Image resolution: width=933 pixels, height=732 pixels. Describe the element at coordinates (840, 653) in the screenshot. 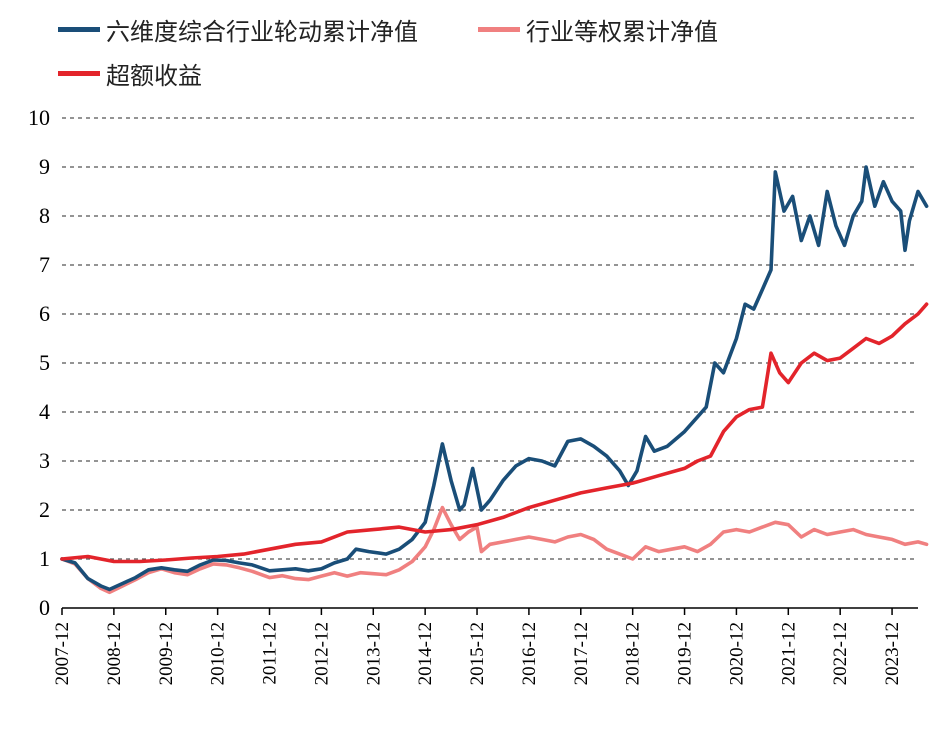

I see `x-tick-label: 2022-12` at that location.